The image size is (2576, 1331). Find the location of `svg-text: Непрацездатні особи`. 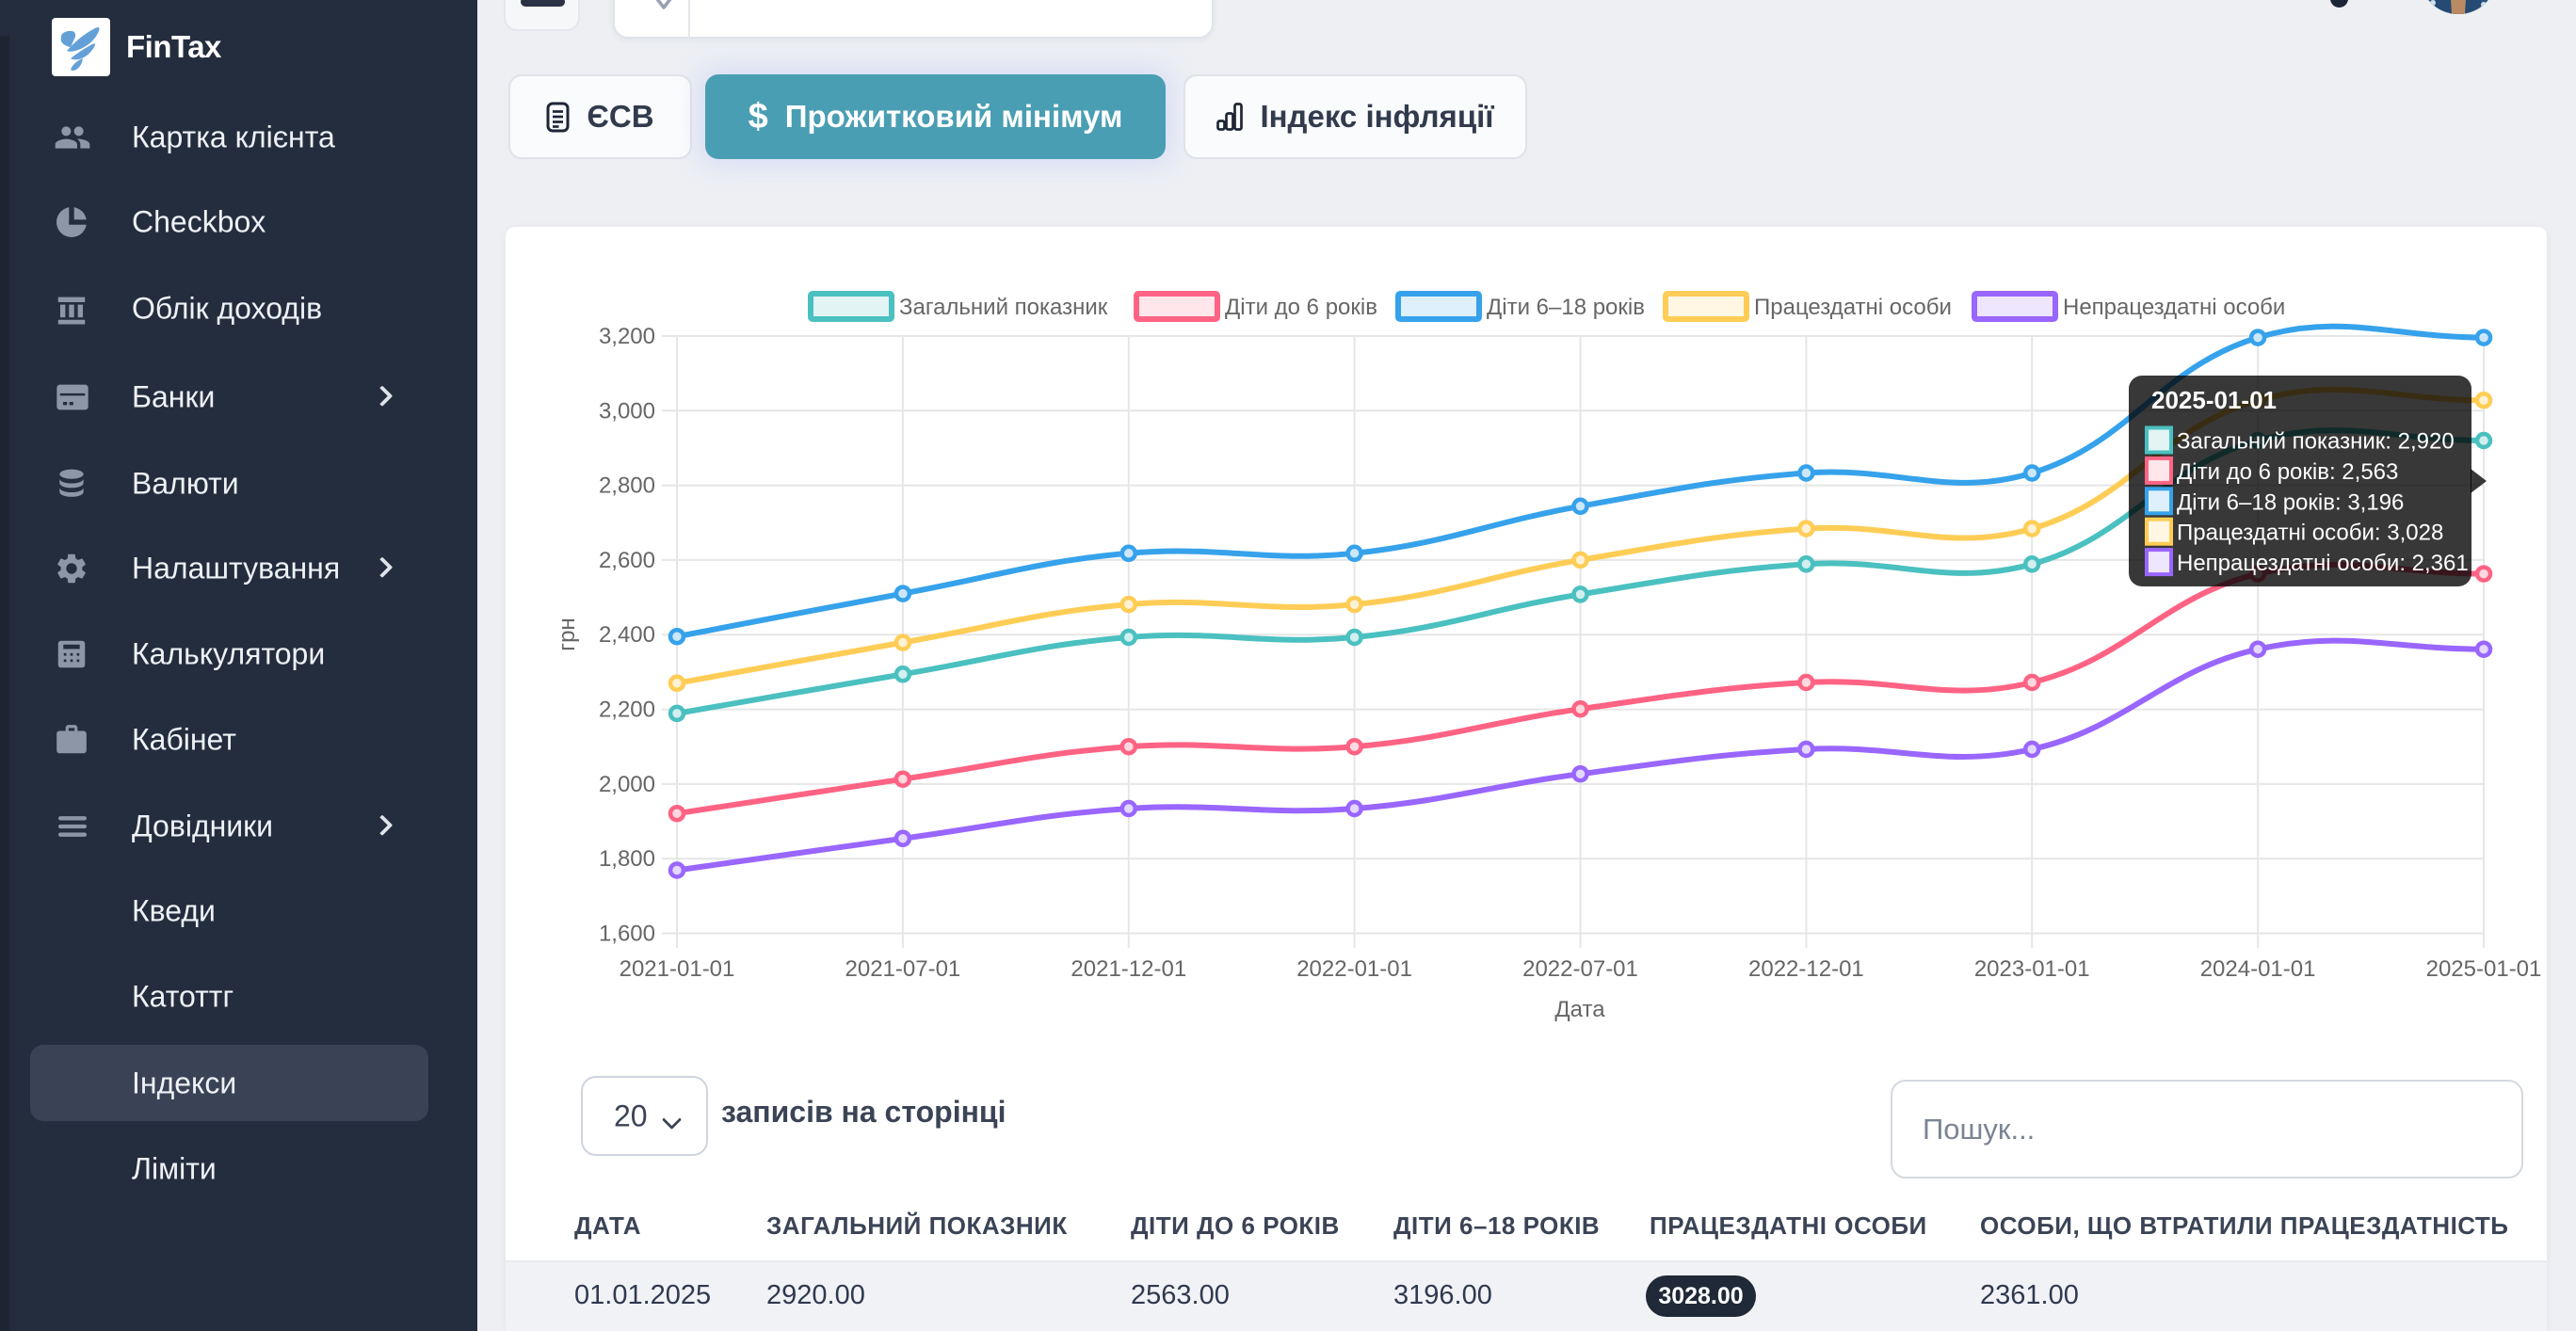

svg-text: Непрацездатні особи is located at coordinates (2174, 308).